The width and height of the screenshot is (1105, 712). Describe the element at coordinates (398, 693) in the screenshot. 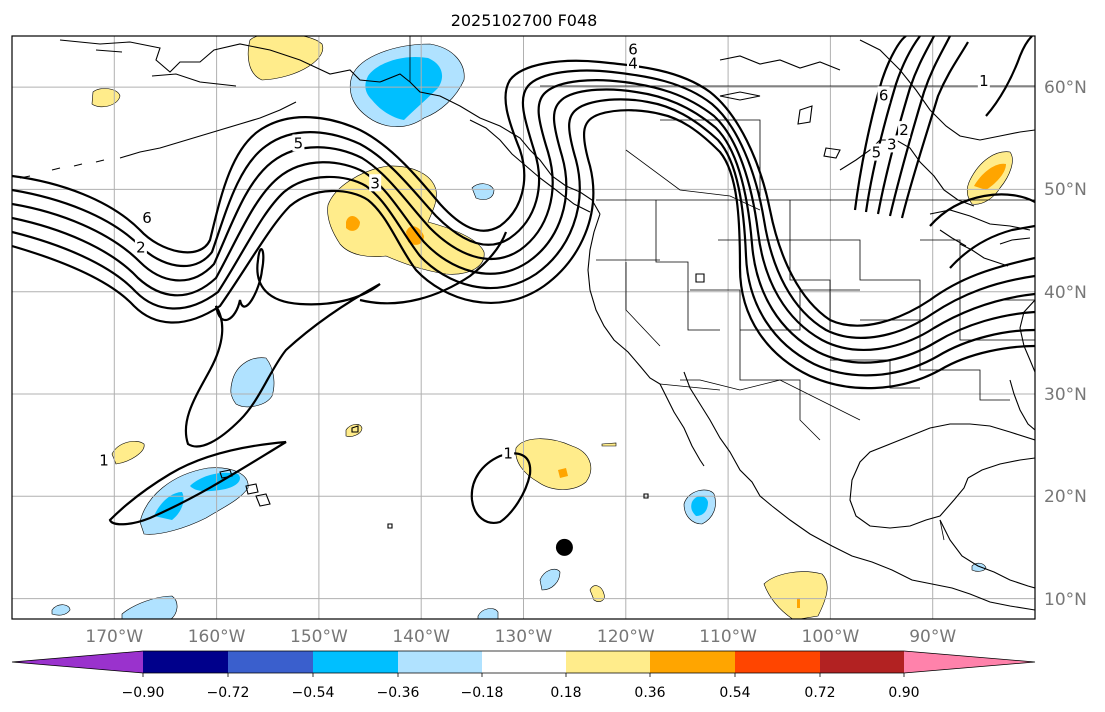

I see `colorbar-tick-label: −0.36` at that location.